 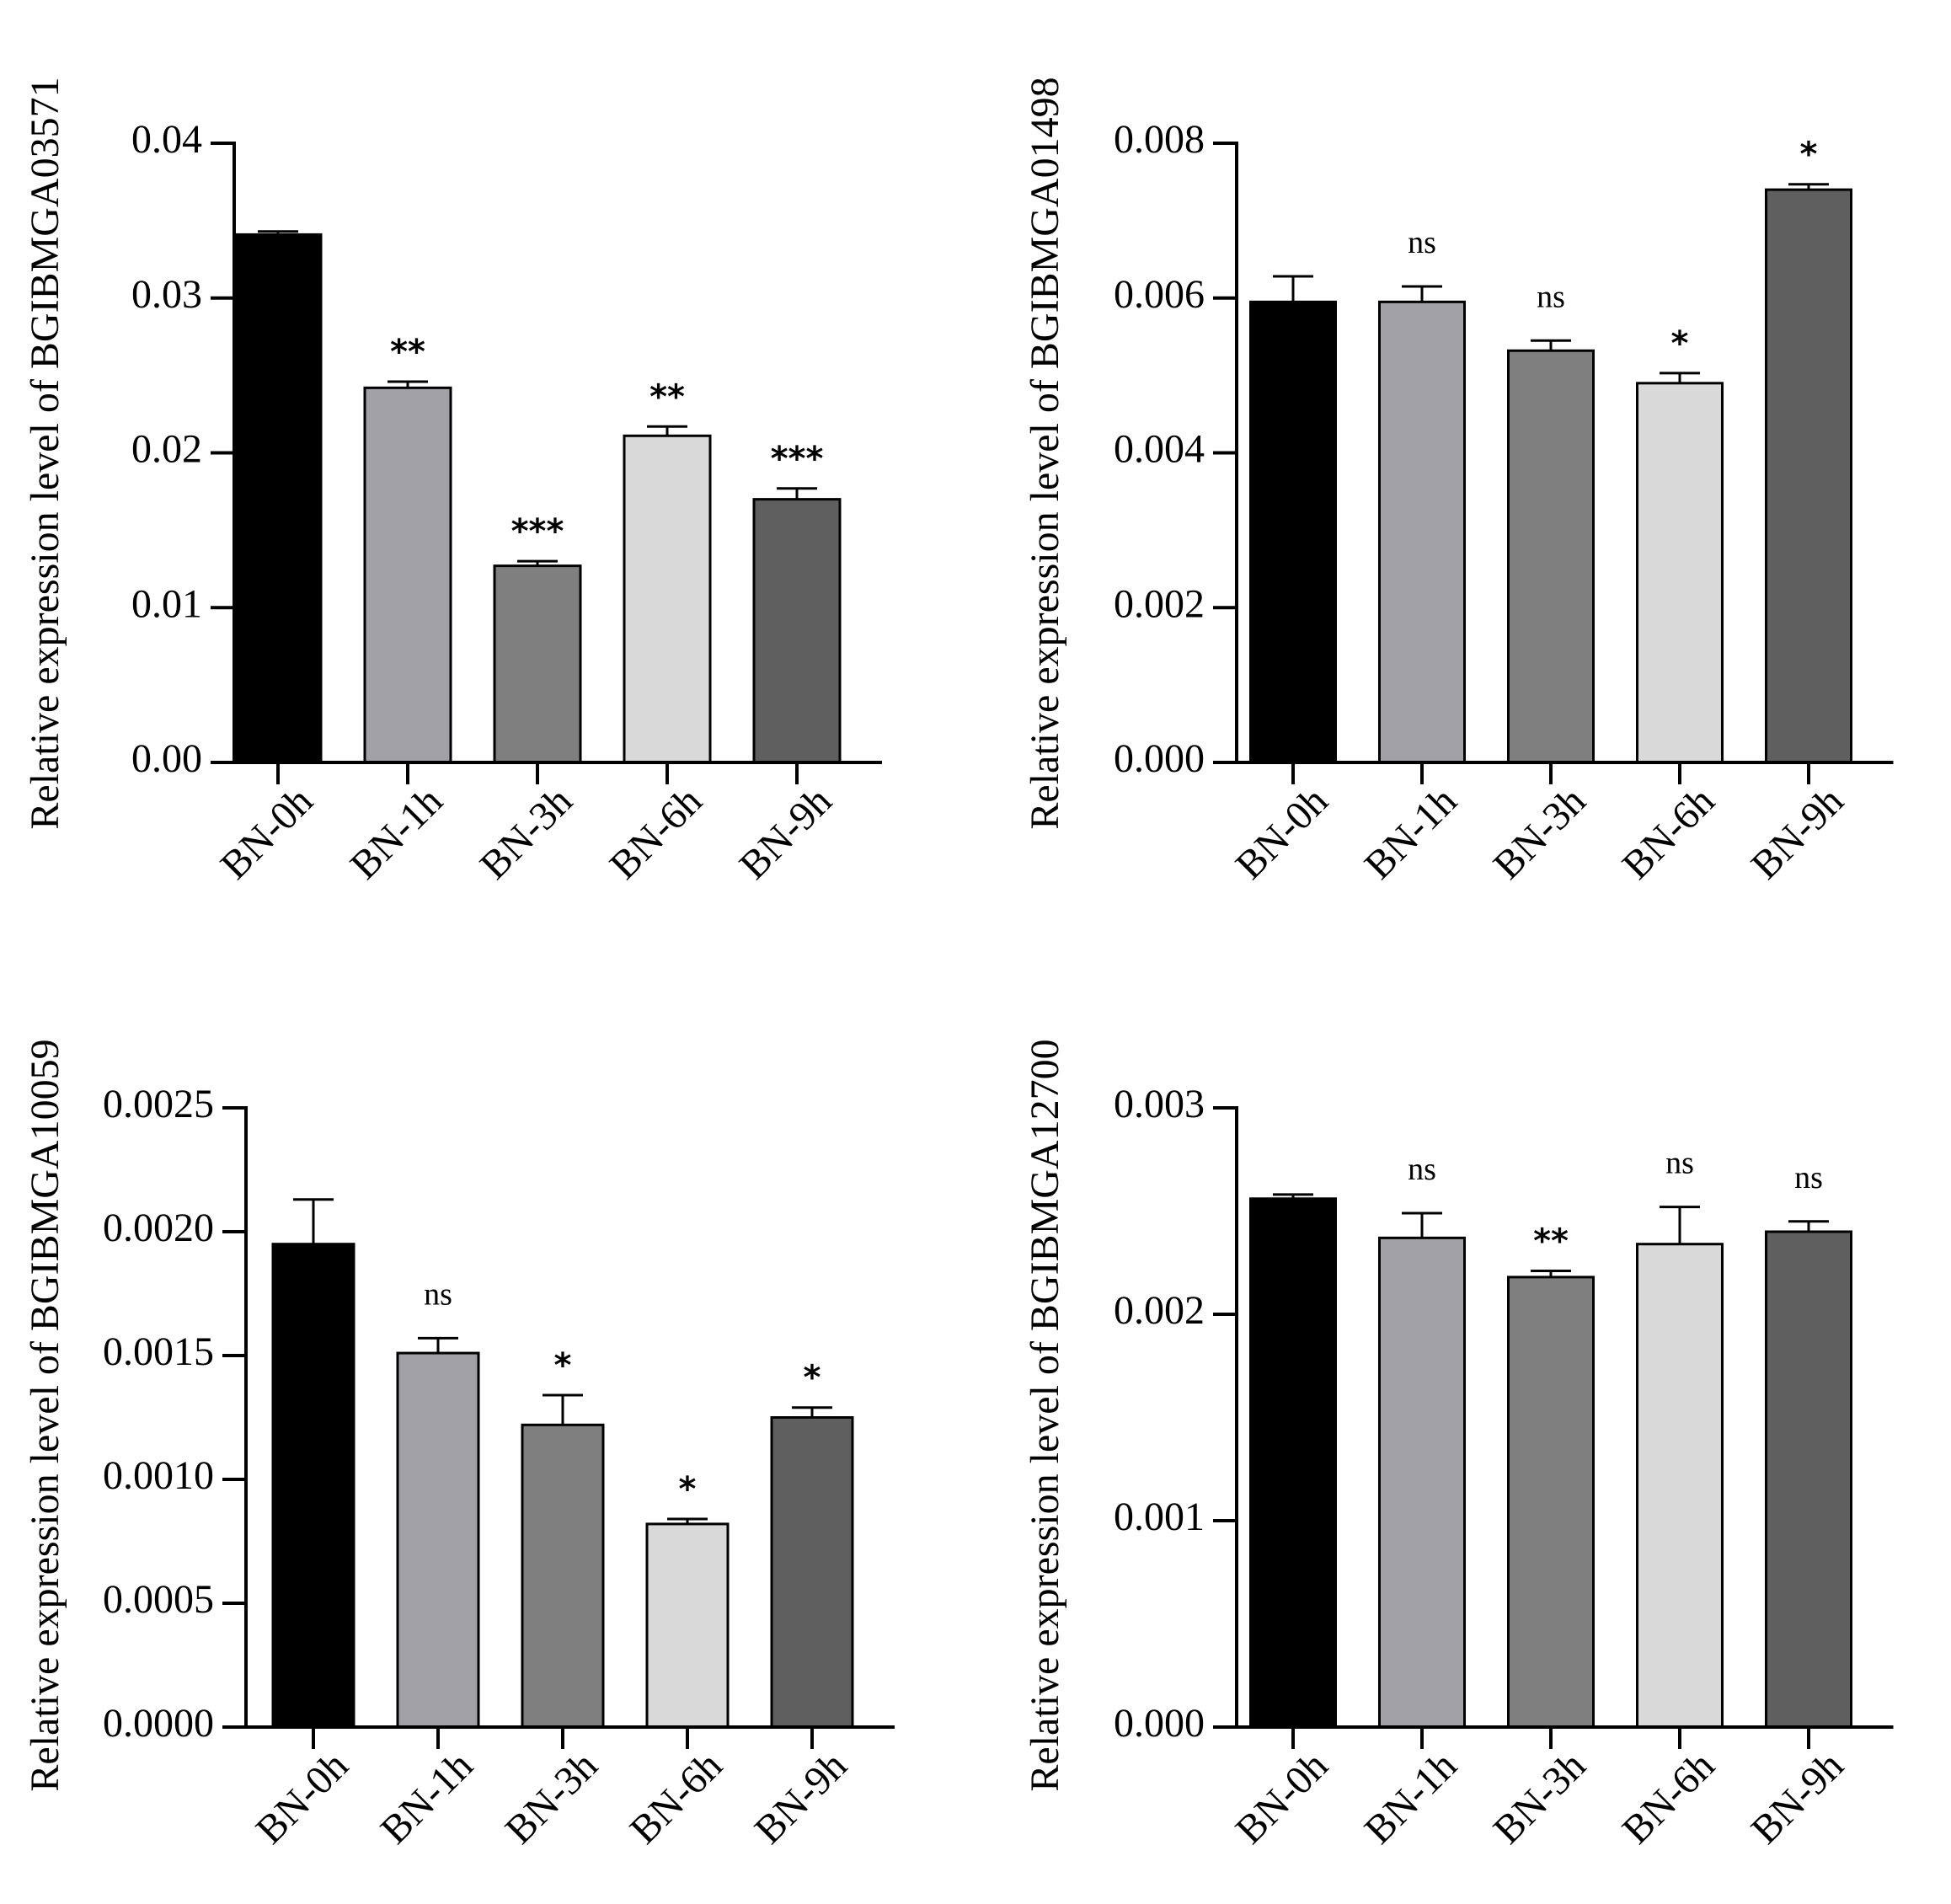 What do you see at coordinates (166, 294) in the screenshot?
I see `y-tick-label: 0.03` at bounding box center [166, 294].